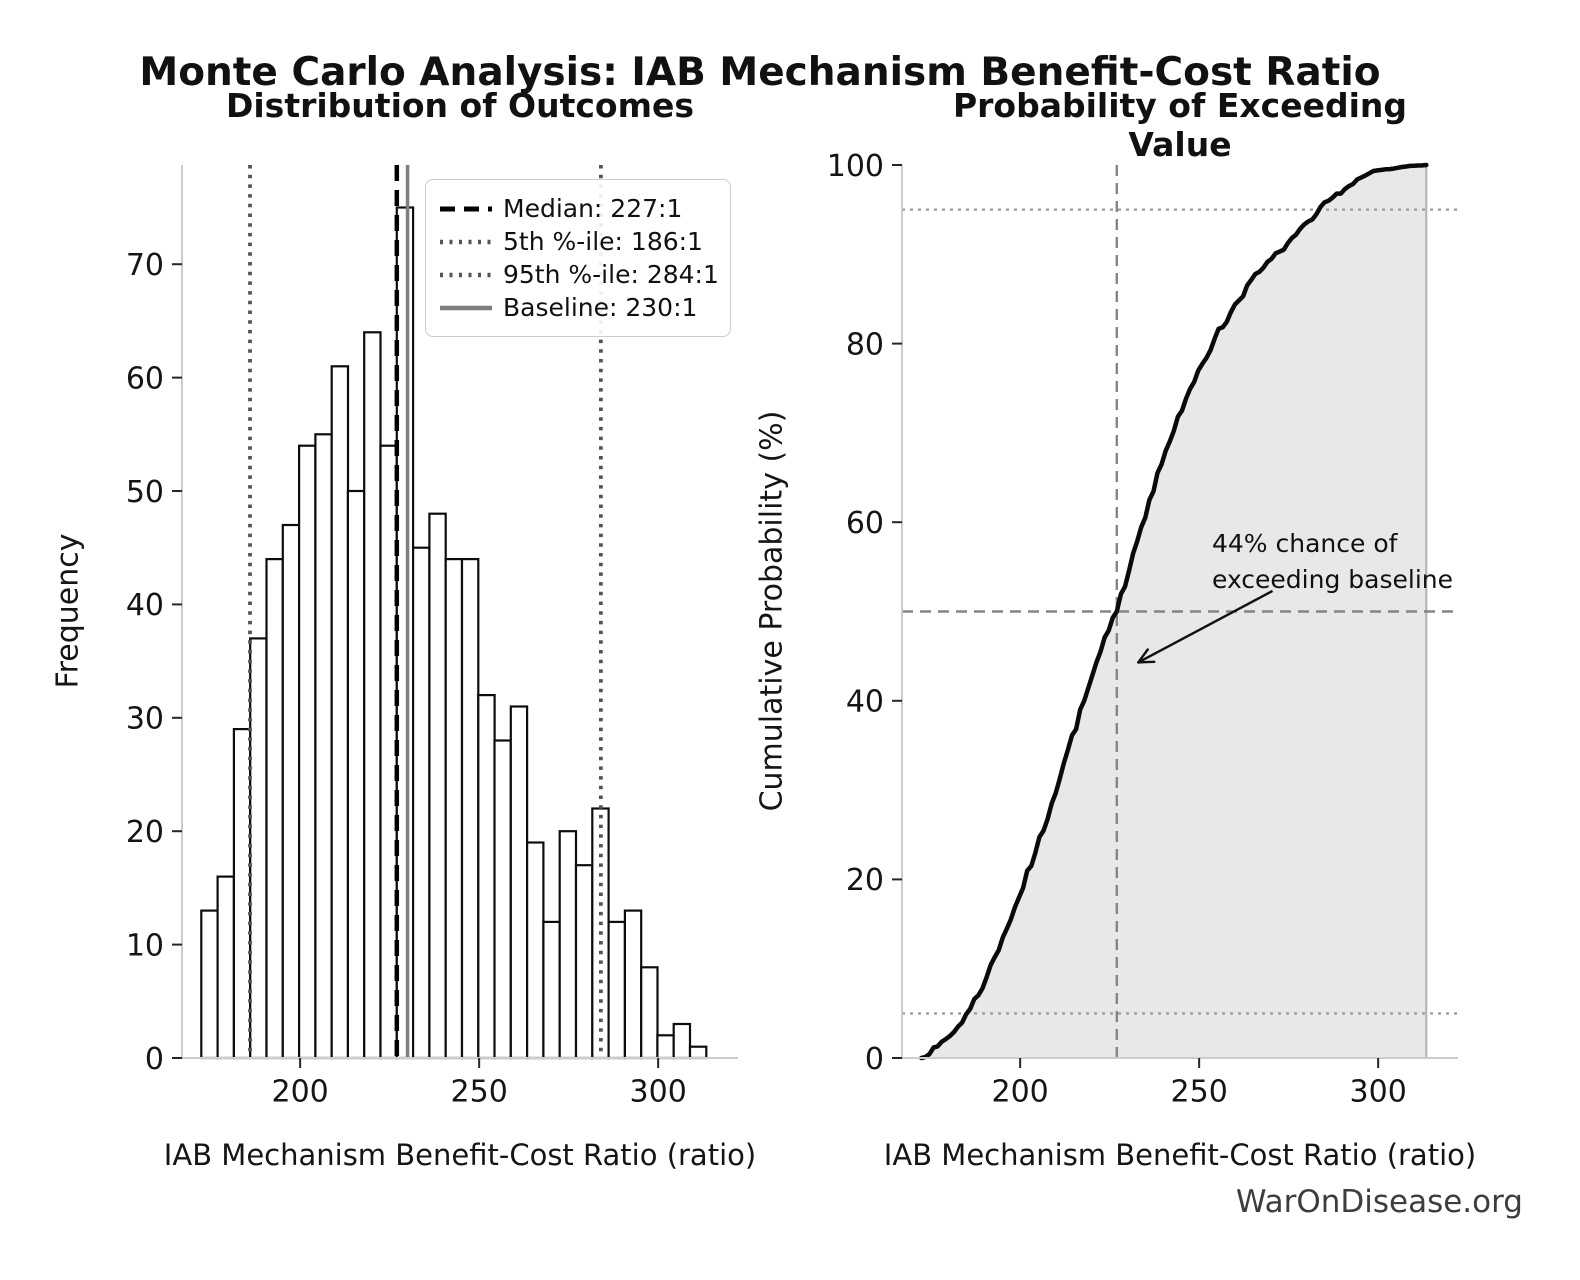  I want to click on annotation-line-2: exceeding baseline, so click(1332, 579).